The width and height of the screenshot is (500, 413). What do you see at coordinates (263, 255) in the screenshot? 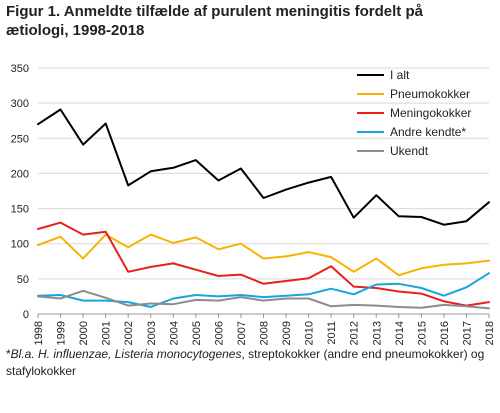
I see `series-line-pneumokokker` at bounding box center [263, 255].